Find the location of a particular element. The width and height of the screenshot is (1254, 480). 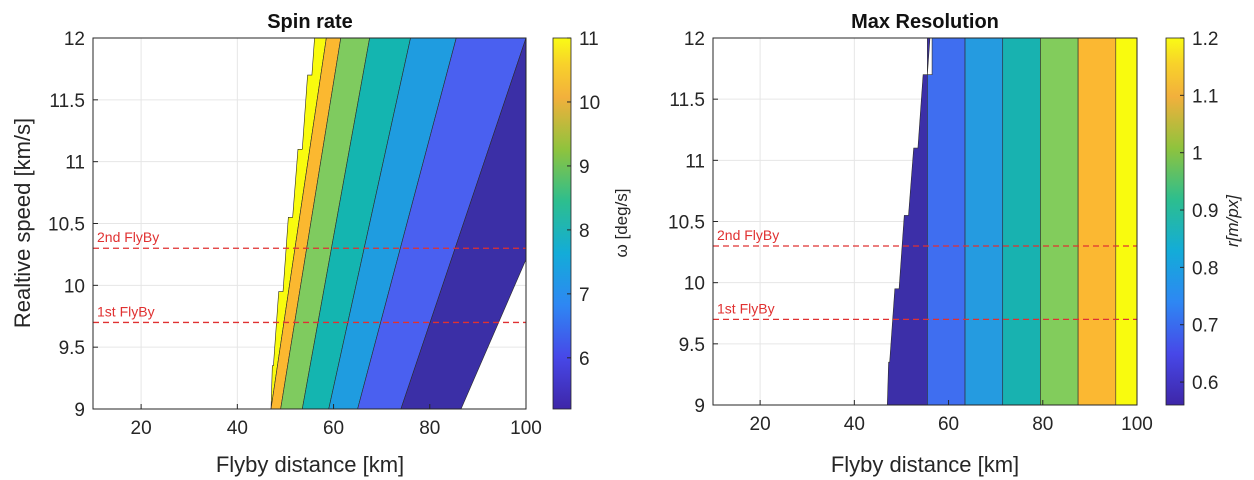

colorbar-tick-label: 6 is located at coordinates (584, 359).